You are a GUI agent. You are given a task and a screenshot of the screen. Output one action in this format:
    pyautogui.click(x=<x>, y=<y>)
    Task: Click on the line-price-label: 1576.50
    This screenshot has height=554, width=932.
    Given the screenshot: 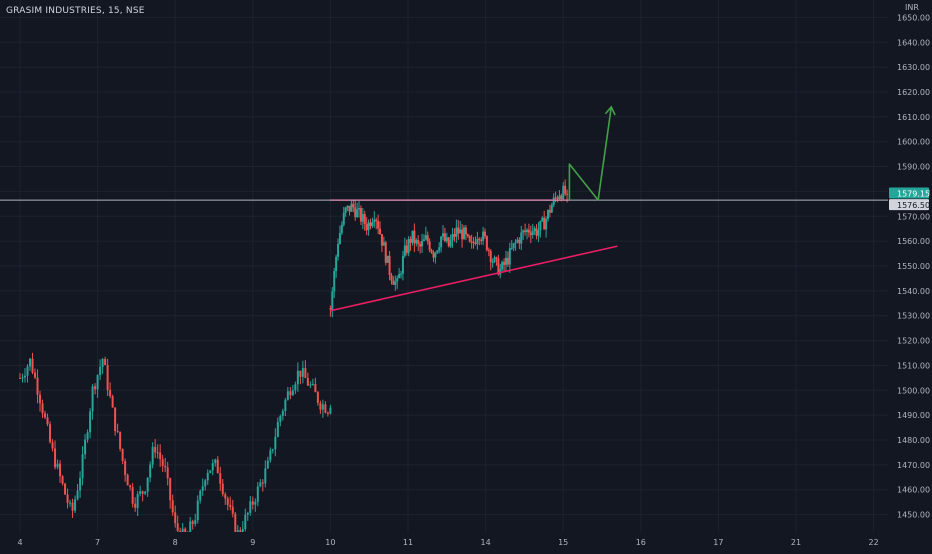 What is the action you would take?
    pyautogui.click(x=913, y=205)
    